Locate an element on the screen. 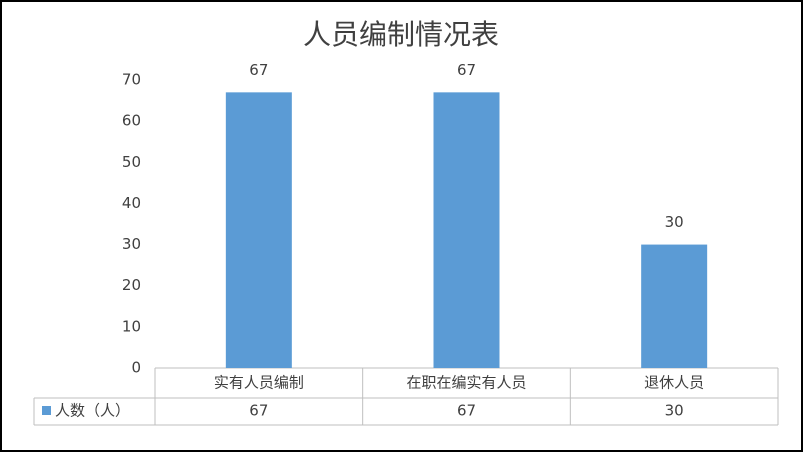 This screenshot has height=452, width=803. data-label: 30 is located at coordinates (674, 222).